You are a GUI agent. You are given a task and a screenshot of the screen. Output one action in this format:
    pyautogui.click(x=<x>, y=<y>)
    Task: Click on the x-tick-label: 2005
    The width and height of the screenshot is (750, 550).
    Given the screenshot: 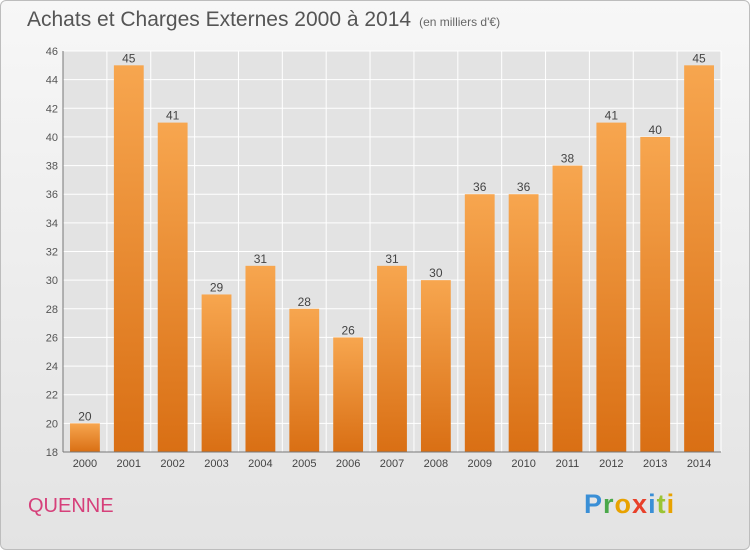 What is the action you would take?
    pyautogui.click(x=304, y=464)
    